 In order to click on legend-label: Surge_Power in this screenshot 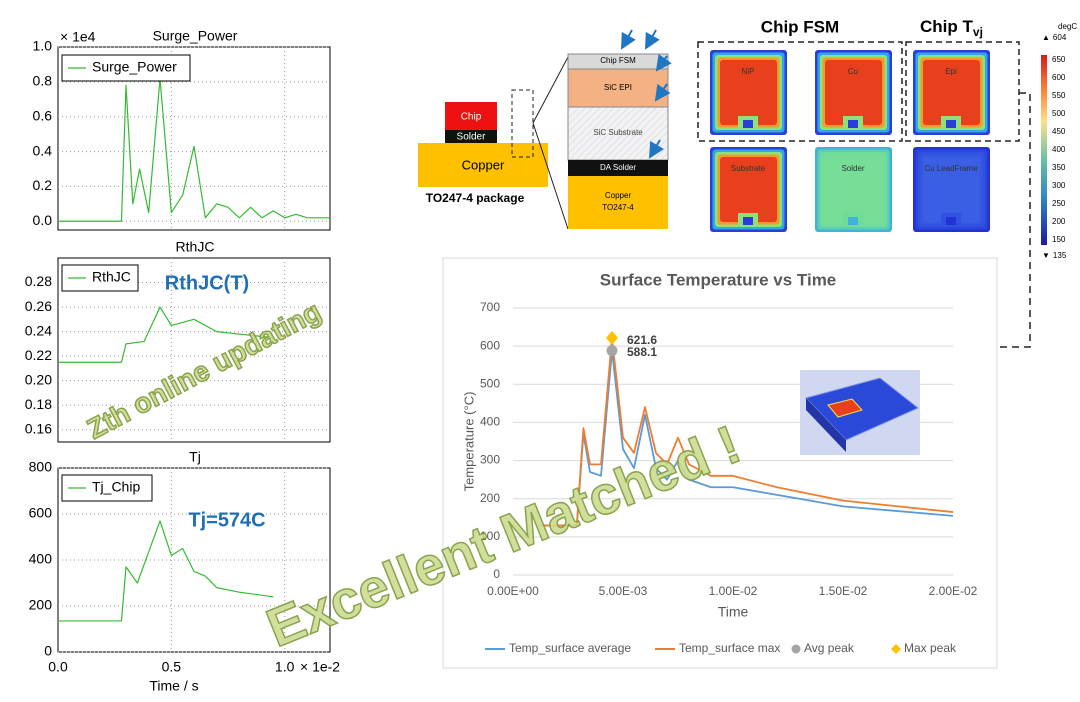, I will do `click(134, 67)`.